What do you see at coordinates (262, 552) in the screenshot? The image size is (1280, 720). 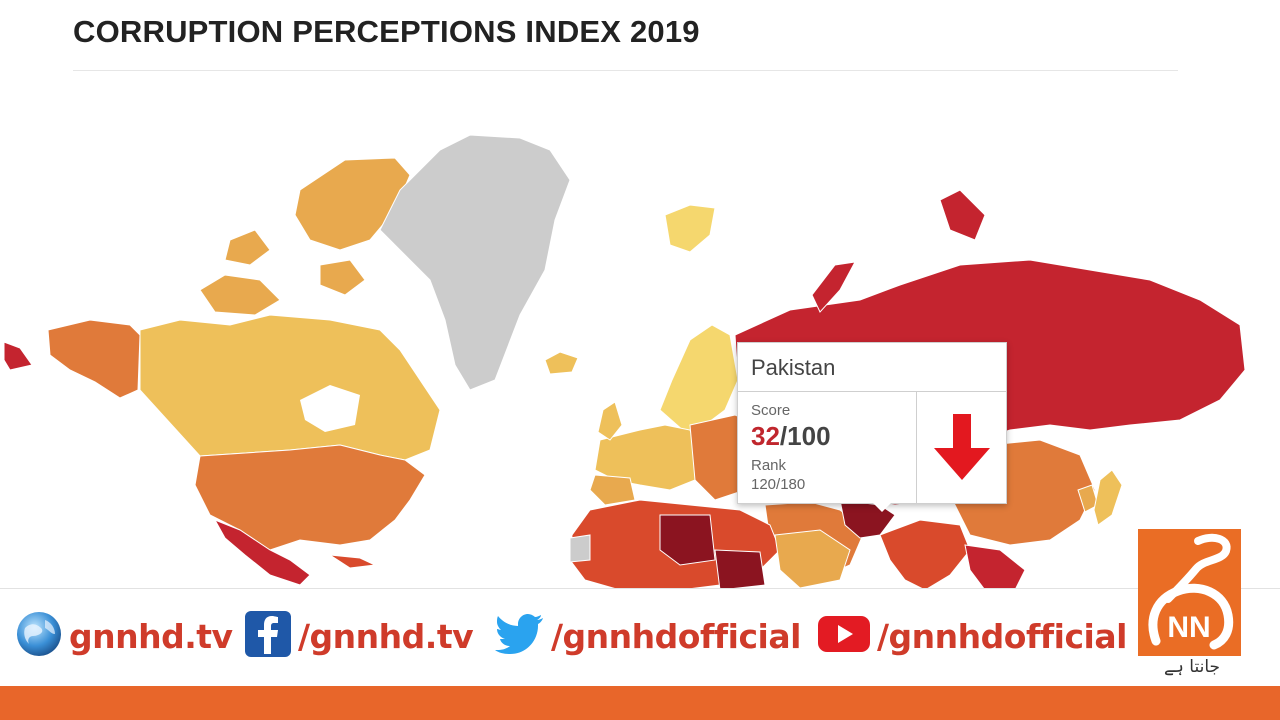 I see `region-mexico` at bounding box center [262, 552].